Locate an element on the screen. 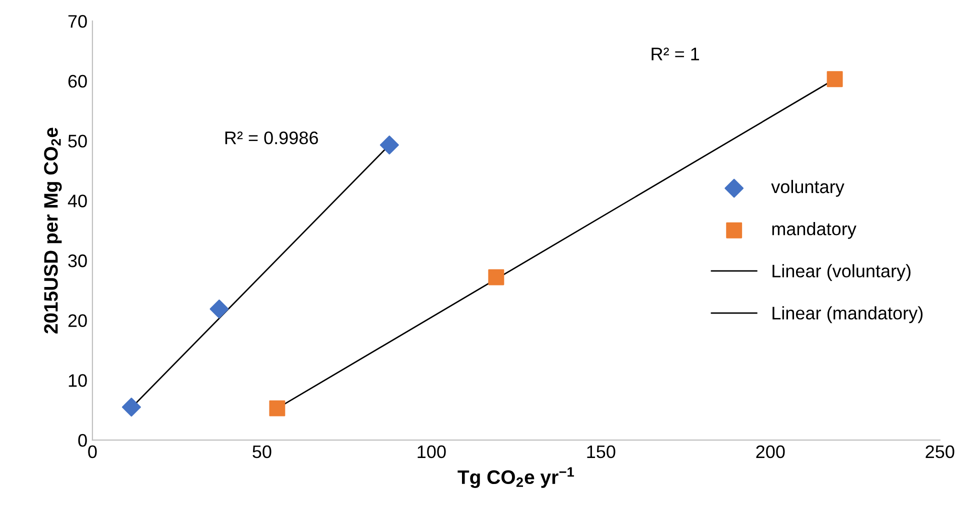 This screenshot has width=963, height=527. y-axis-title: 2015USD per Mg CO$_{2}$e is located at coordinates (53, 231).